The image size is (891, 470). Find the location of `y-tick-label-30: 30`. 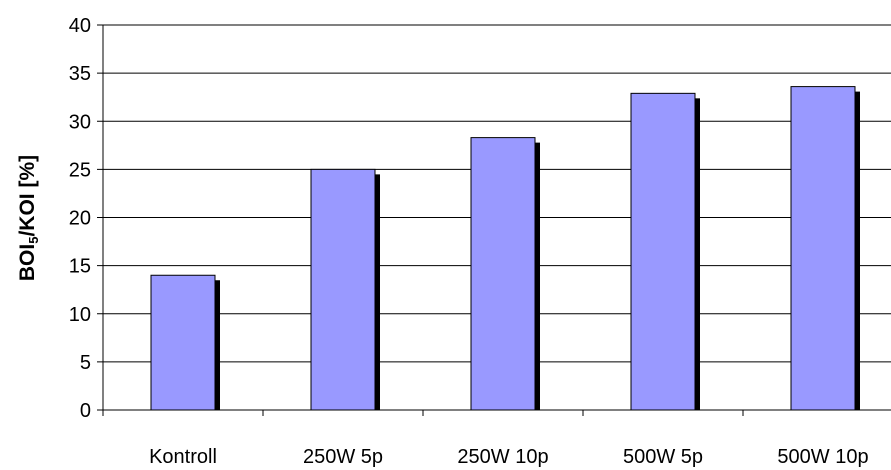

y-tick-label-30: 30 is located at coordinates (80, 122).